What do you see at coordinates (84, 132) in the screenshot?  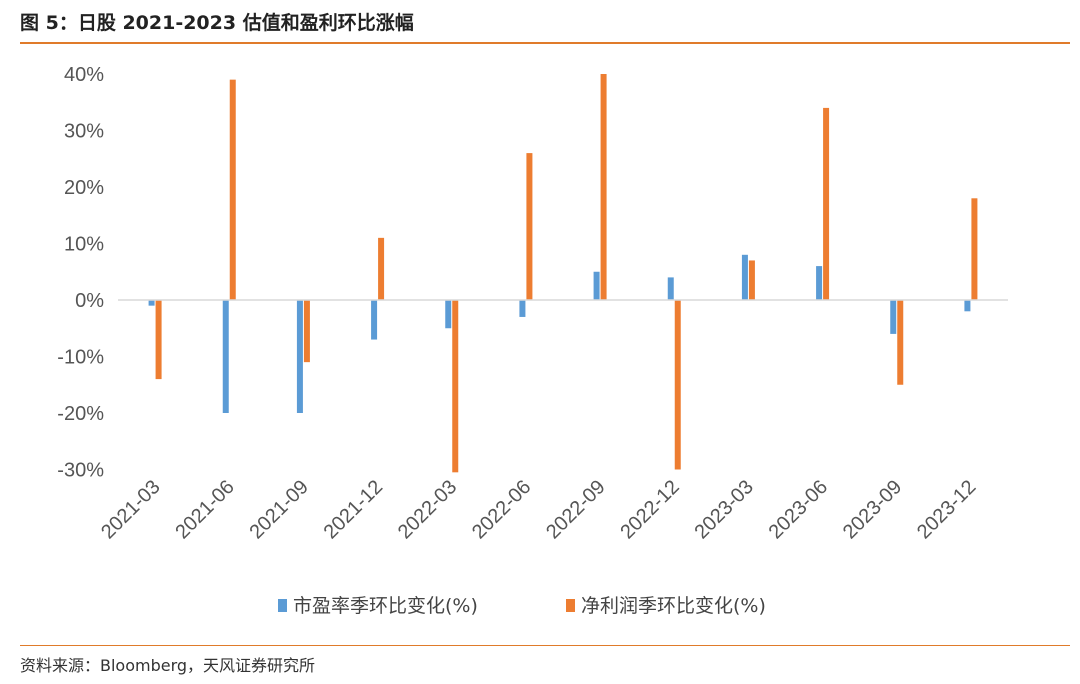 I see `y-tick-label: 30%` at bounding box center [84, 132].